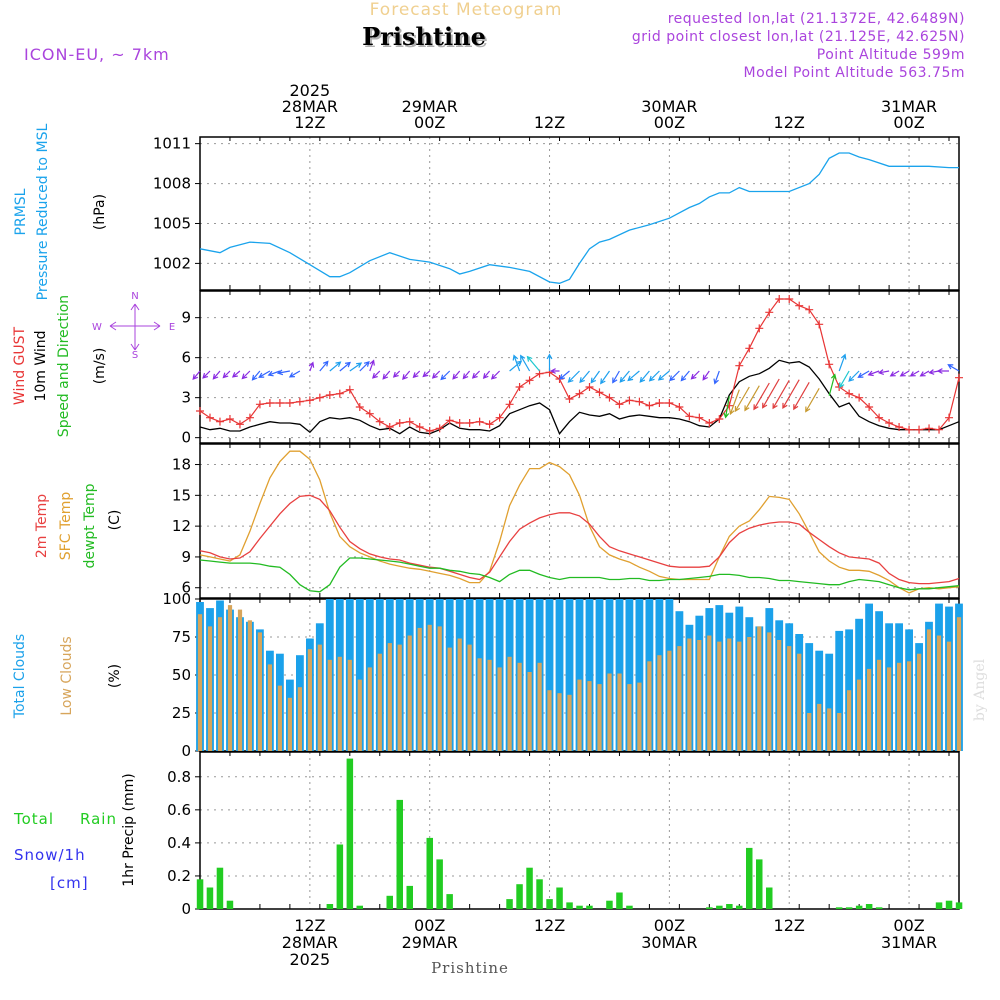  Describe the element at coordinates (186, 557) in the screenshot. I see `temp-y-tick-label: 9` at that location.